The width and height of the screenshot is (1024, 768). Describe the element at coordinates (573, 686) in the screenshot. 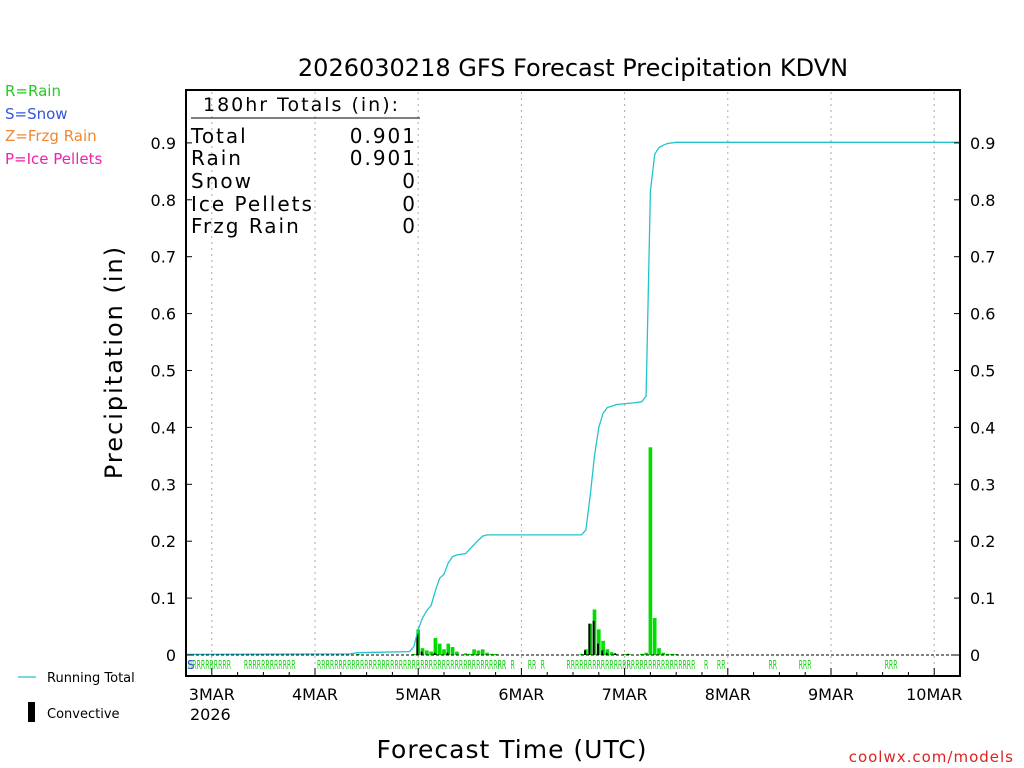

I see `x-axis: 3MAR 4MAR 5MAR 6MAR 7MAR 8MAR 9MAR 10MAR` at that location.